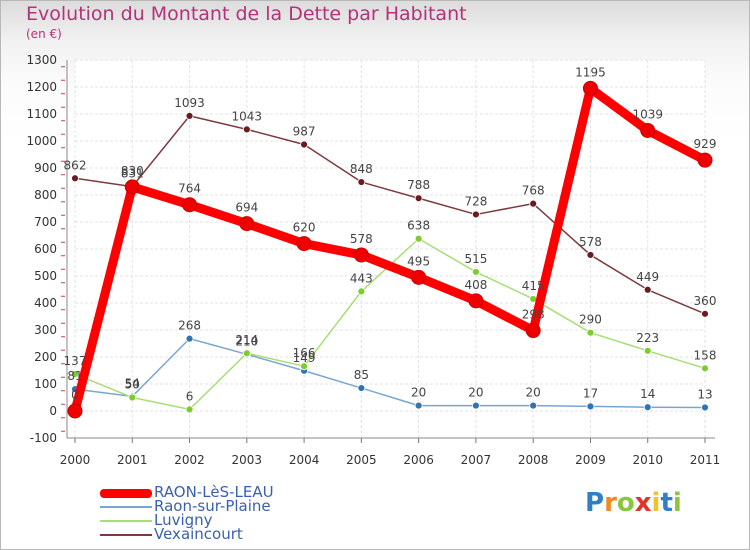 The image size is (750, 550). I want to click on data-label: 449, so click(647, 277).